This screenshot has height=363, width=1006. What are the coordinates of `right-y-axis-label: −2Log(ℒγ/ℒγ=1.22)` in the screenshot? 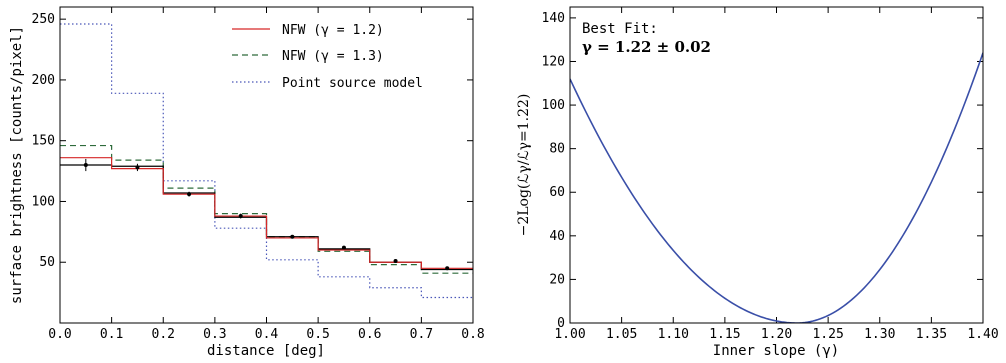 It's located at (524, 165).